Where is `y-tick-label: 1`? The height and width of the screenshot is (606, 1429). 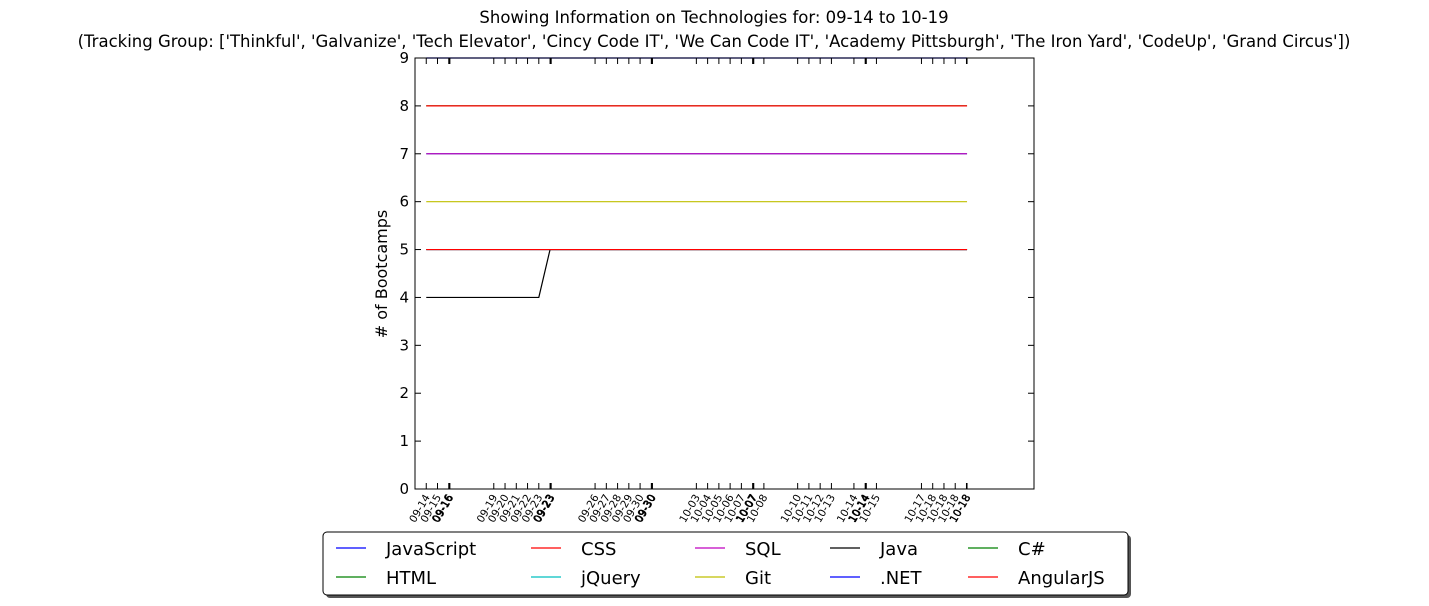 y-tick-label: 1 is located at coordinates (404, 441).